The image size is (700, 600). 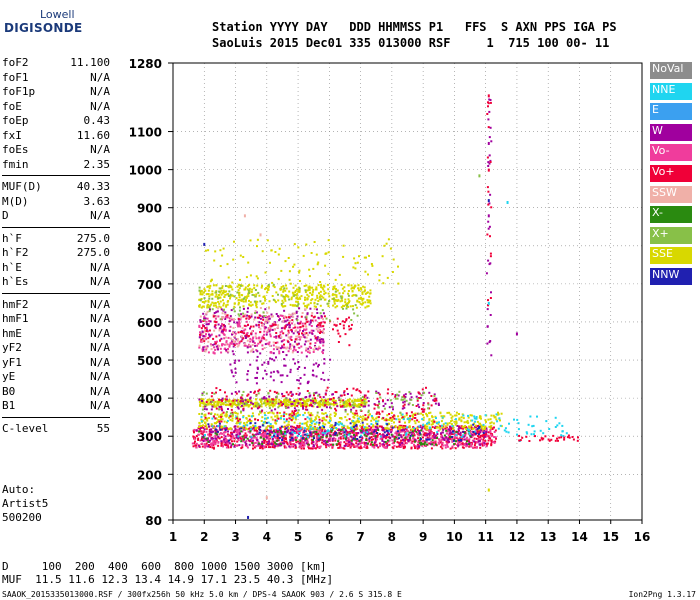 I want to click on x-tick-label: 15, so click(x=610, y=537).